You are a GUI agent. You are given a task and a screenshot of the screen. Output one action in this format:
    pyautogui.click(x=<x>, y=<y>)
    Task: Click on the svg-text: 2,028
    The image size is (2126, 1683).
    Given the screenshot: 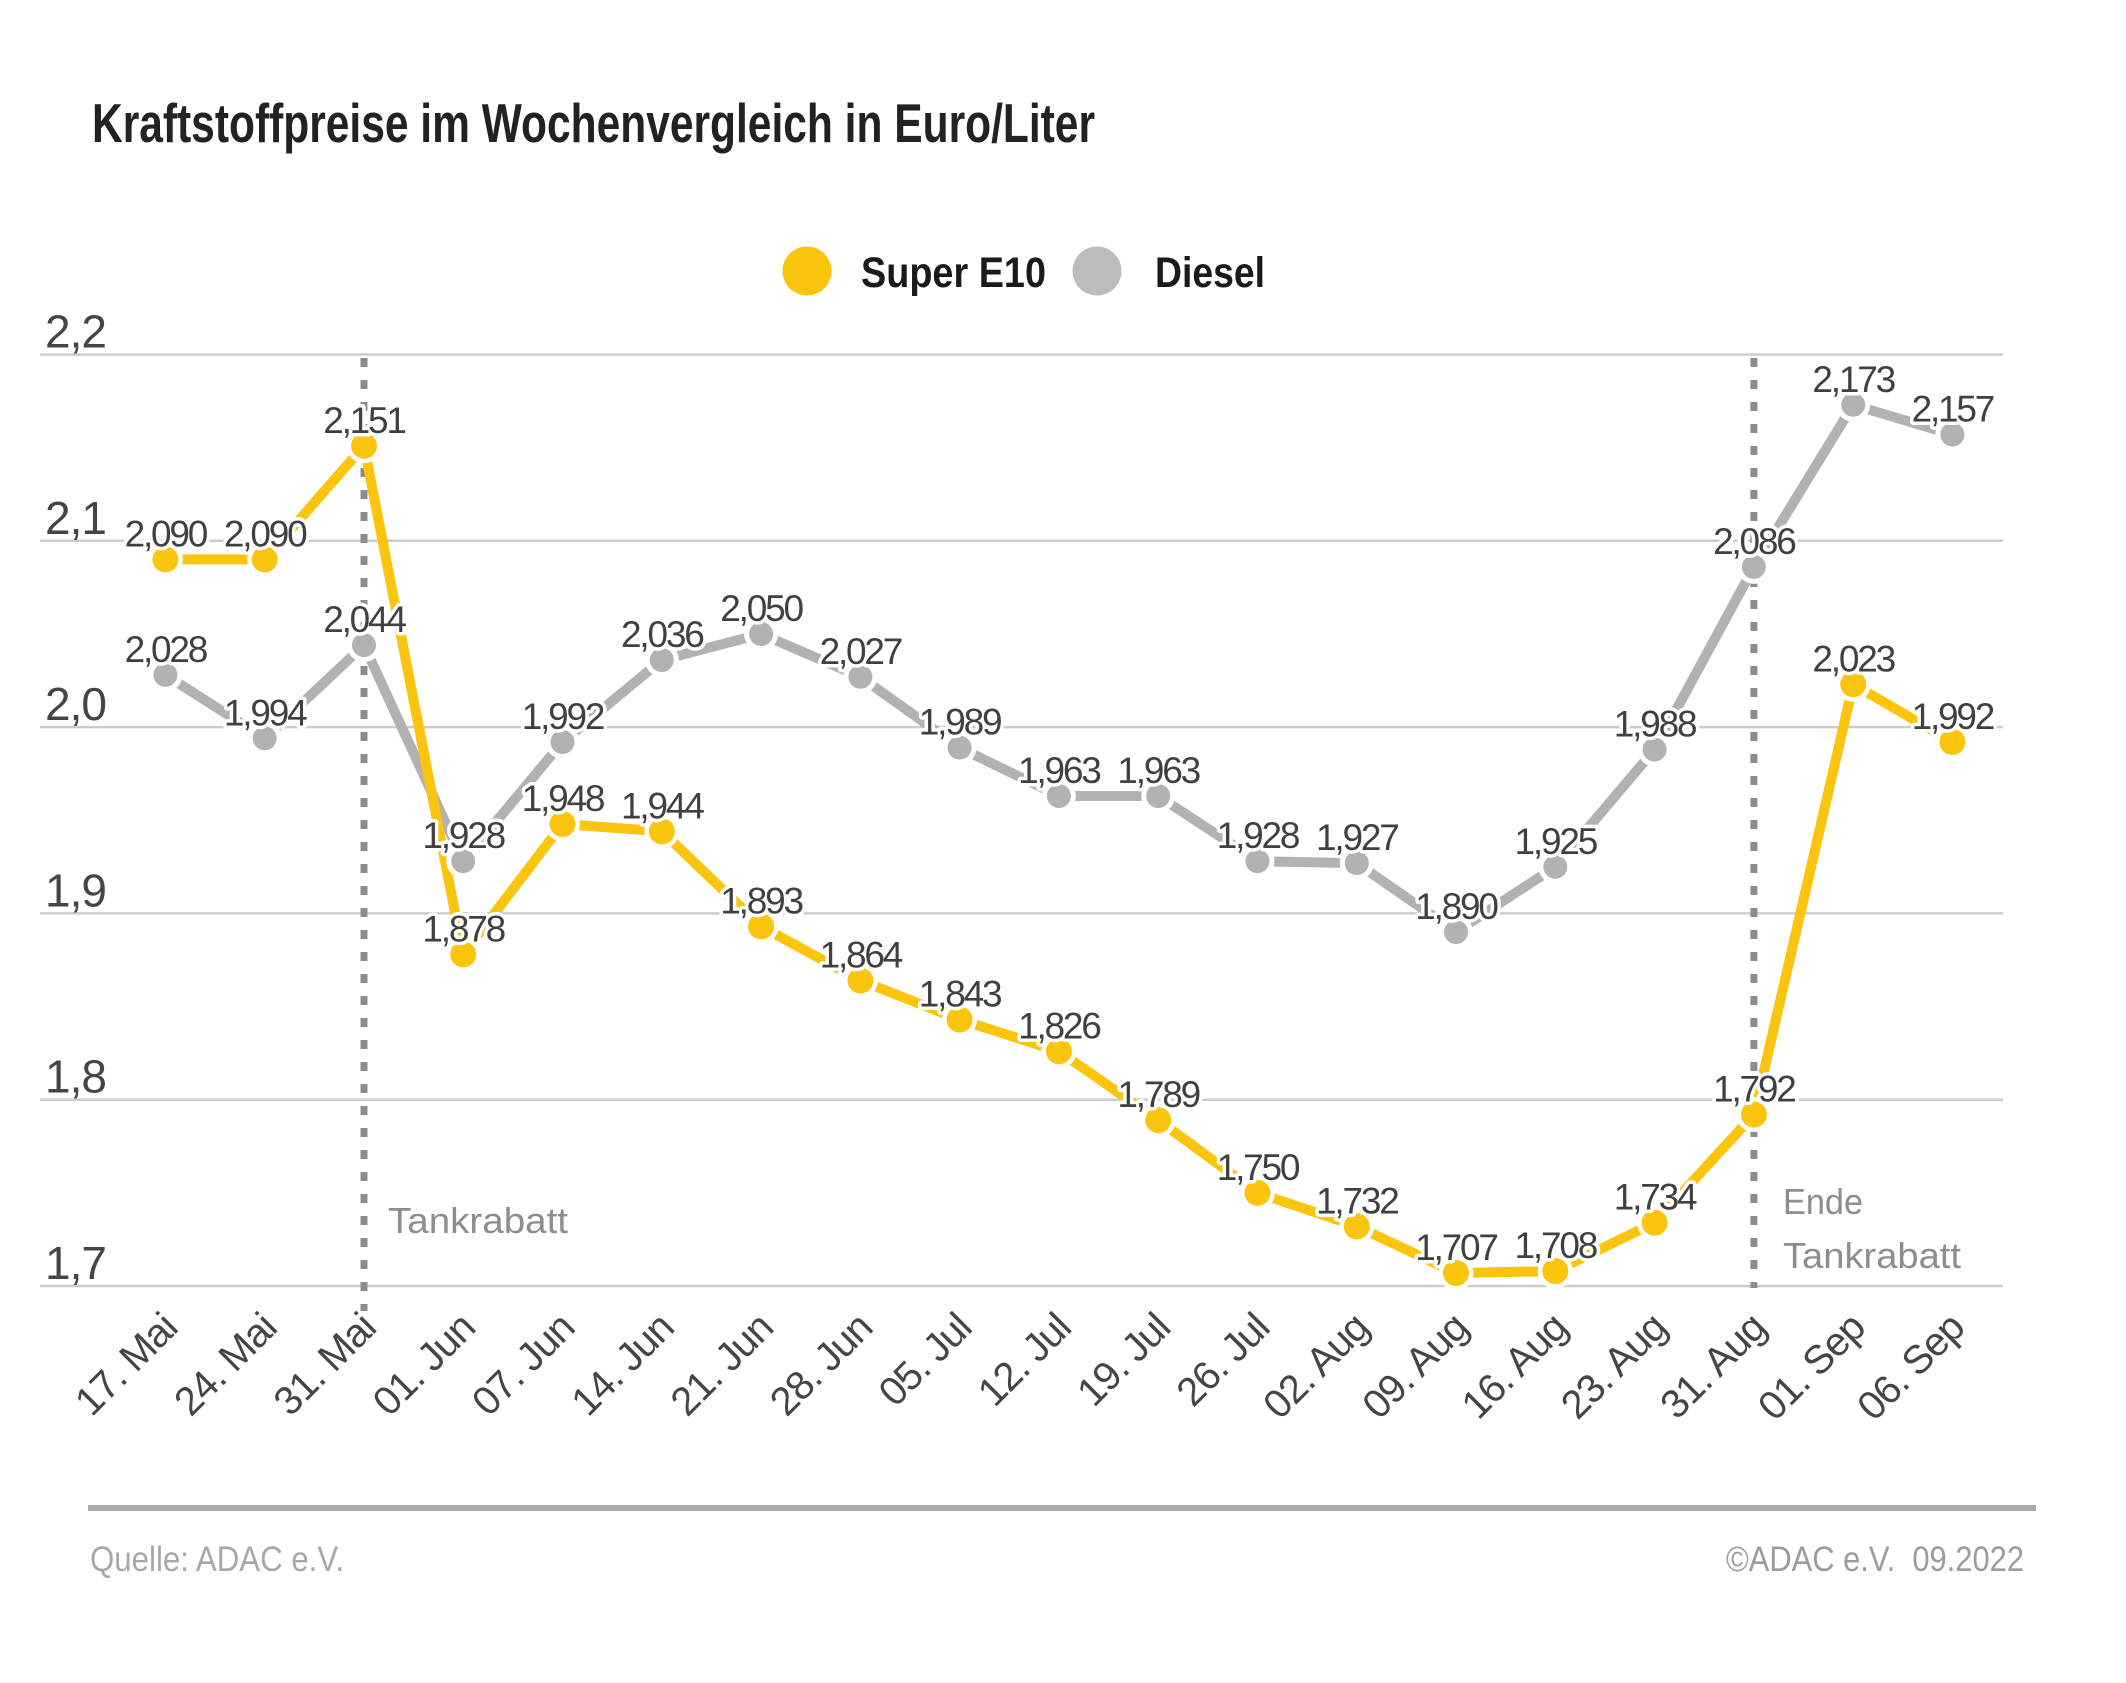 What is the action you would take?
    pyautogui.click(x=166, y=649)
    